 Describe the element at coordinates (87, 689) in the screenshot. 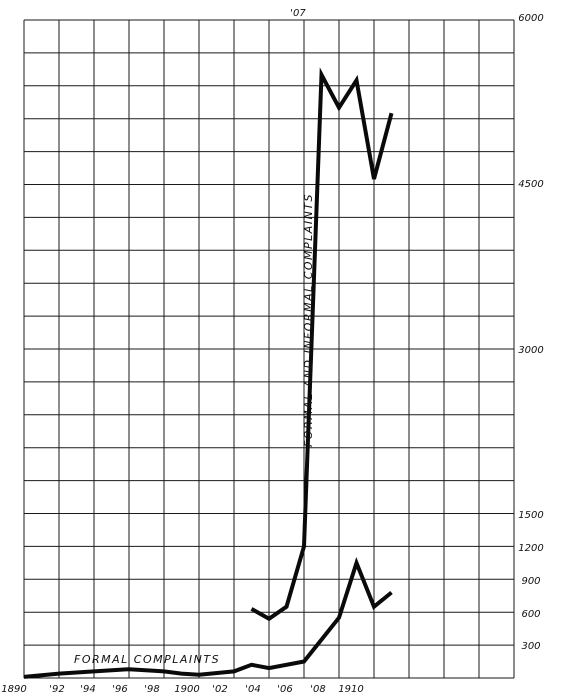

I see `x-tick-label: '94` at that location.